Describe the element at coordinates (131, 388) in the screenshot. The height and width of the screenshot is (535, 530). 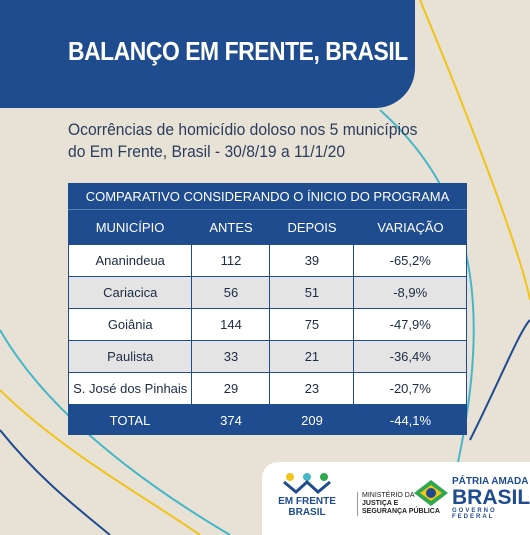
I see `cell: S. José dos Pinhais` at that location.